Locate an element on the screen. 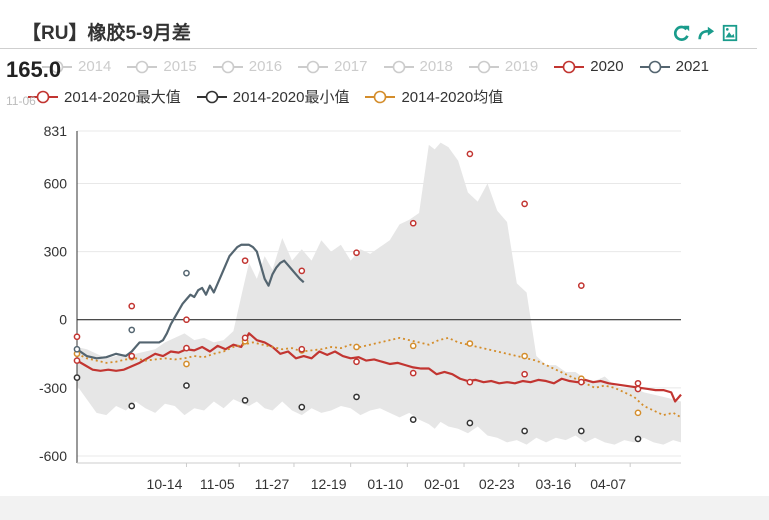  series-line-2014-2020均值 is located at coordinates (379, 377).